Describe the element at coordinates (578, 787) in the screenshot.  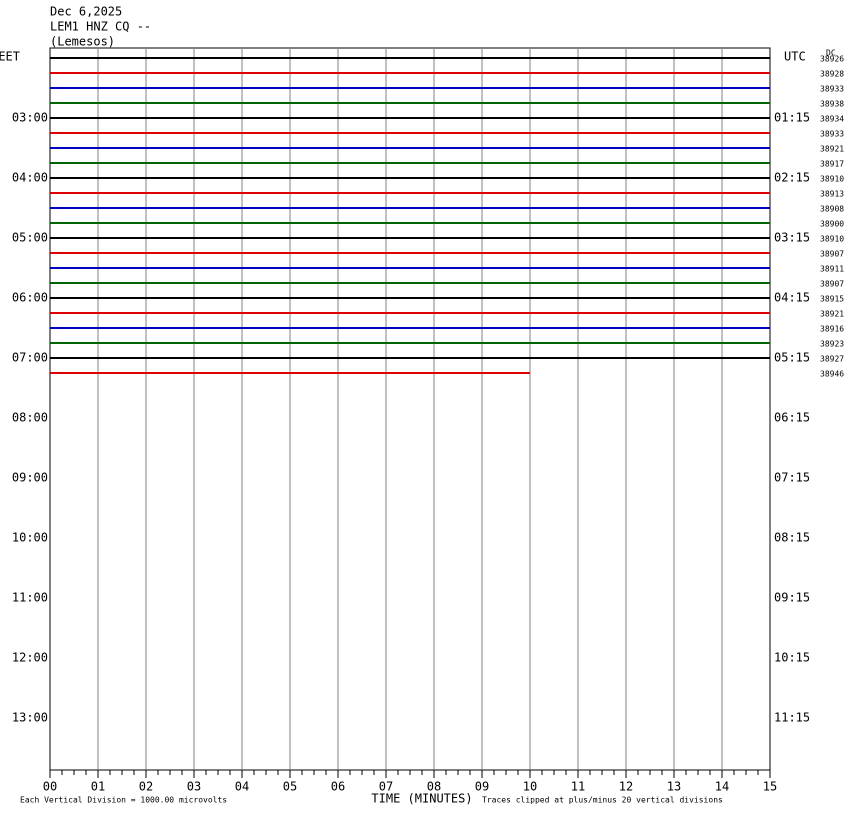
I see `x-tick-label: 11` at that location.